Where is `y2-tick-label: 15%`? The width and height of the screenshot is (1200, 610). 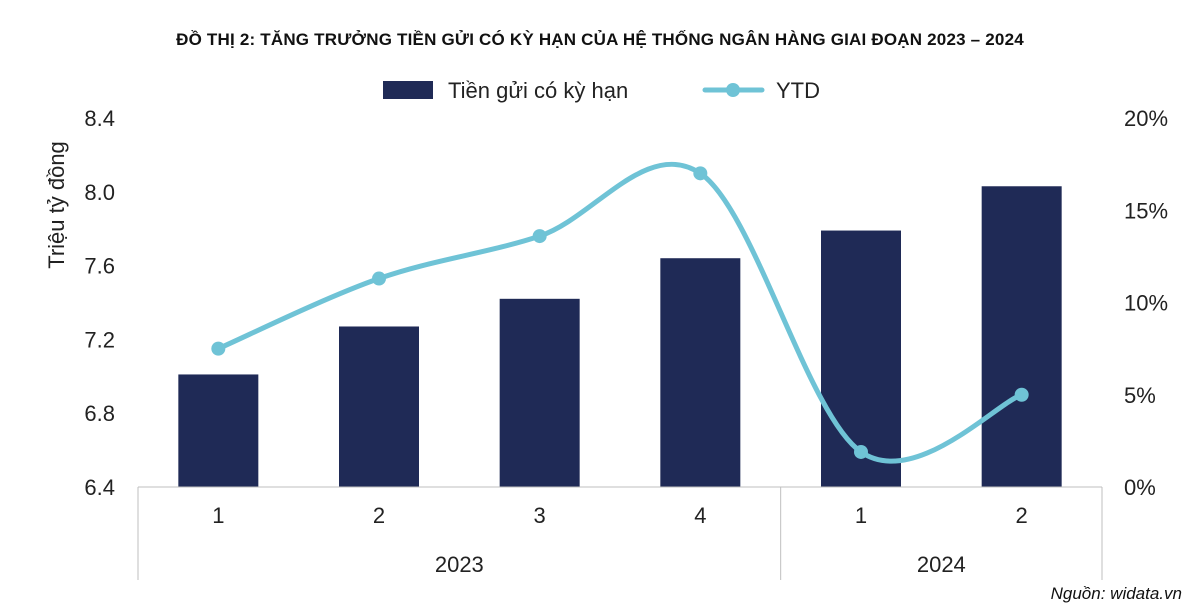 y2-tick-label: 15% is located at coordinates (1146, 210).